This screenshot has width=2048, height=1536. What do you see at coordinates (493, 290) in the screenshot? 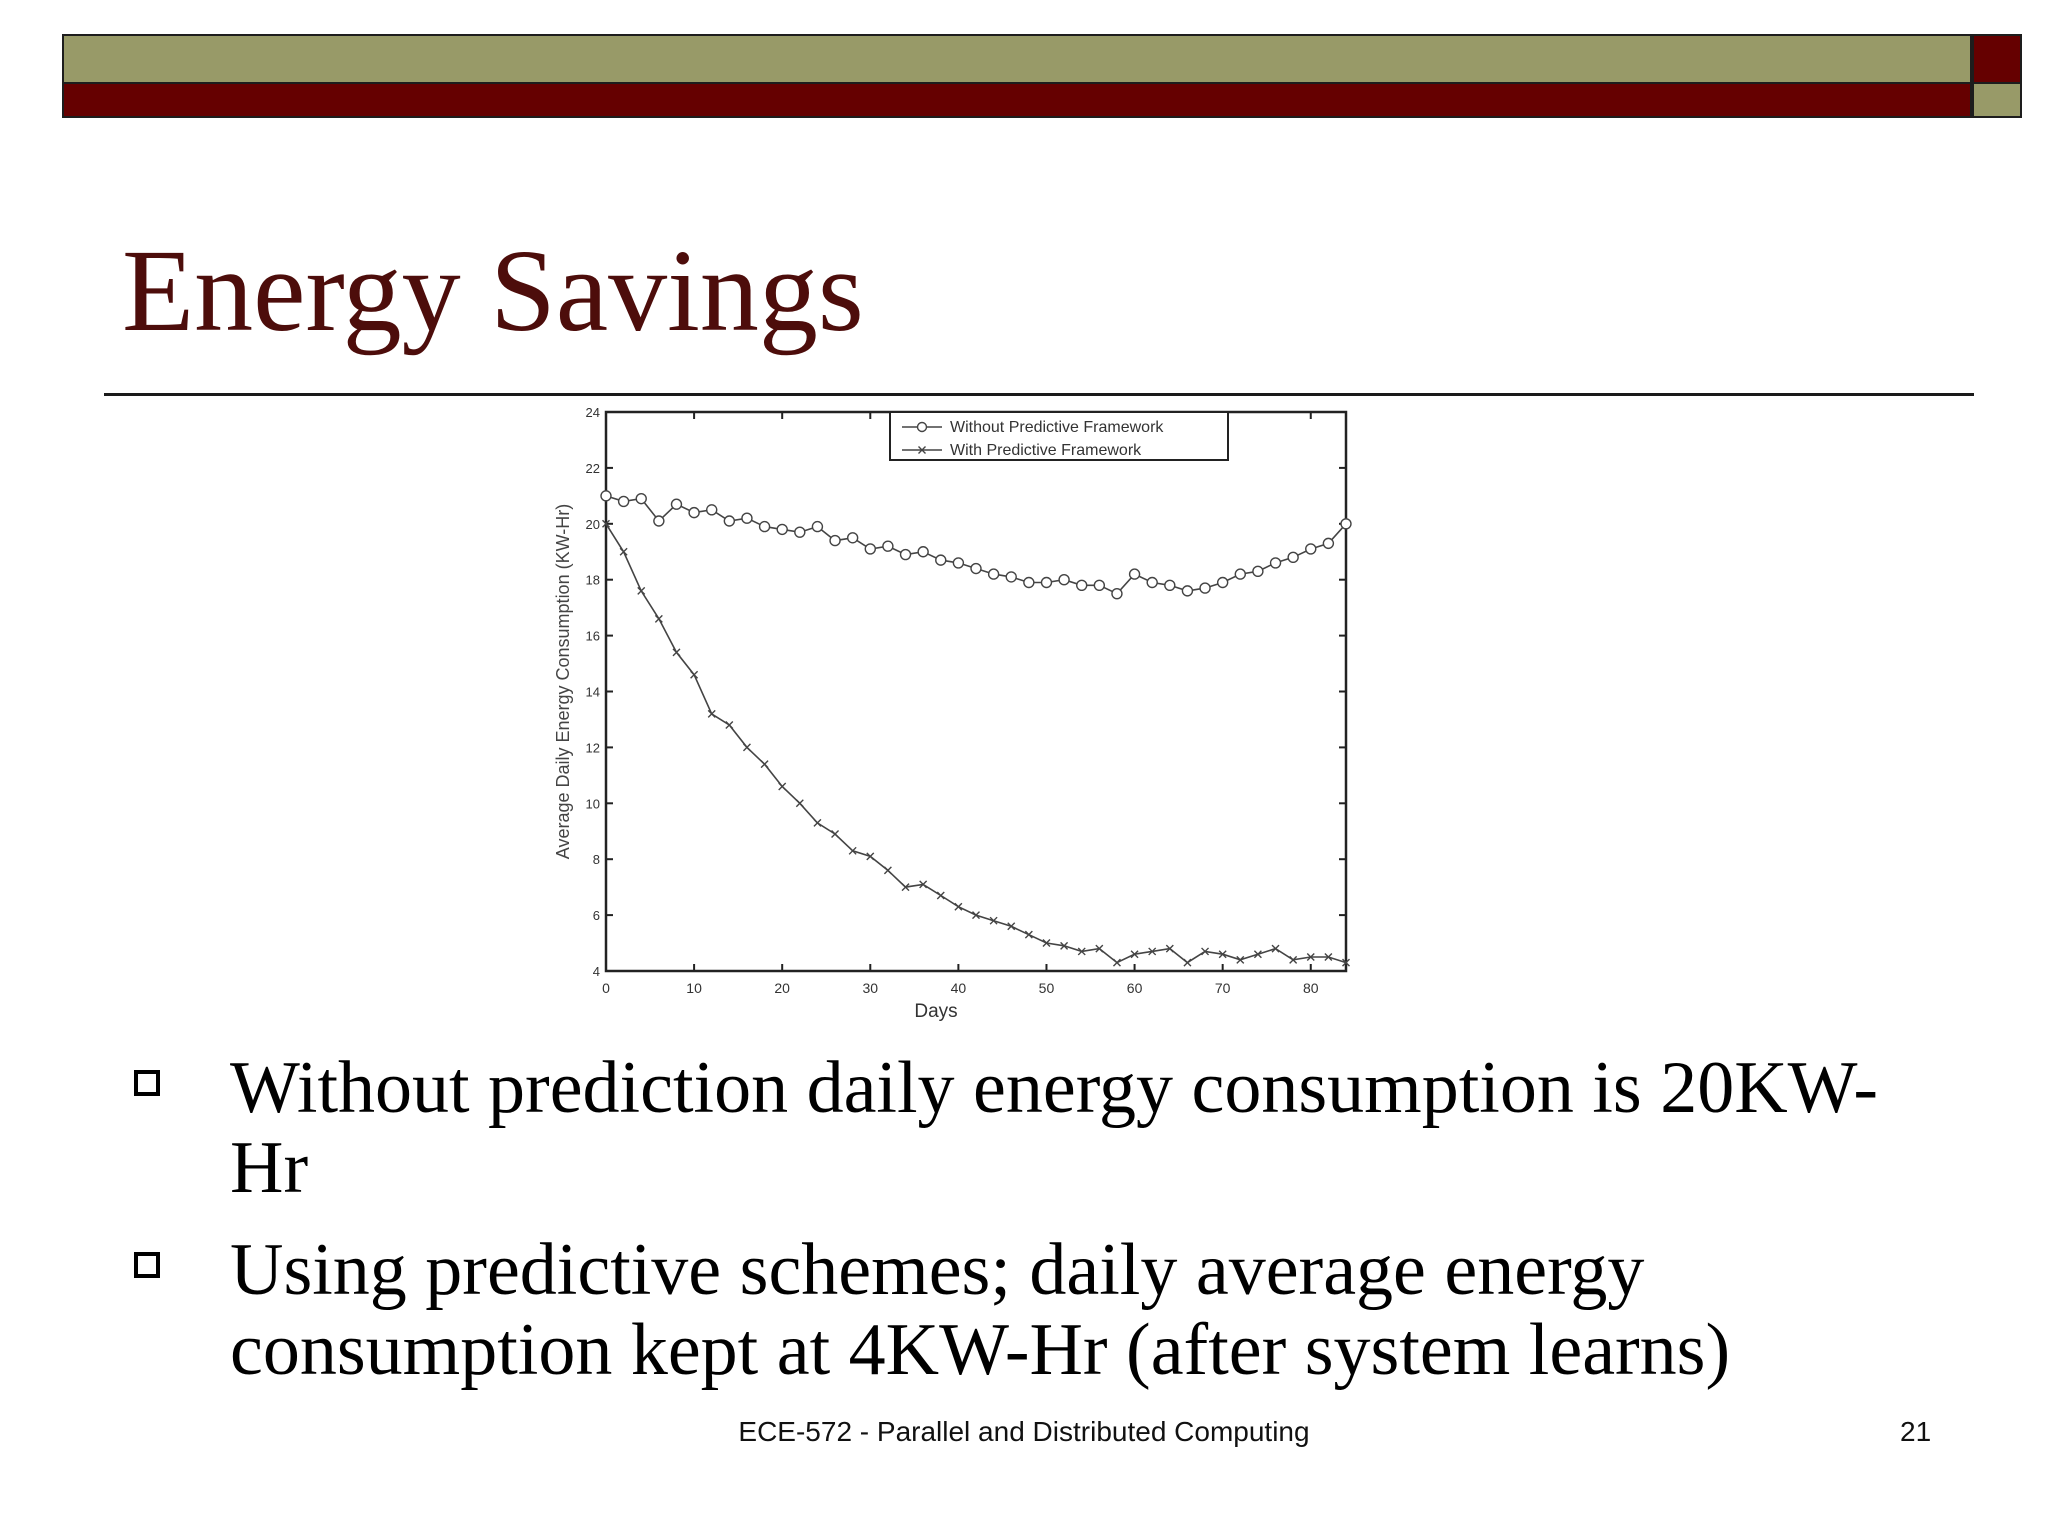
I see `slide-title: Energy Savings` at bounding box center [493, 290].